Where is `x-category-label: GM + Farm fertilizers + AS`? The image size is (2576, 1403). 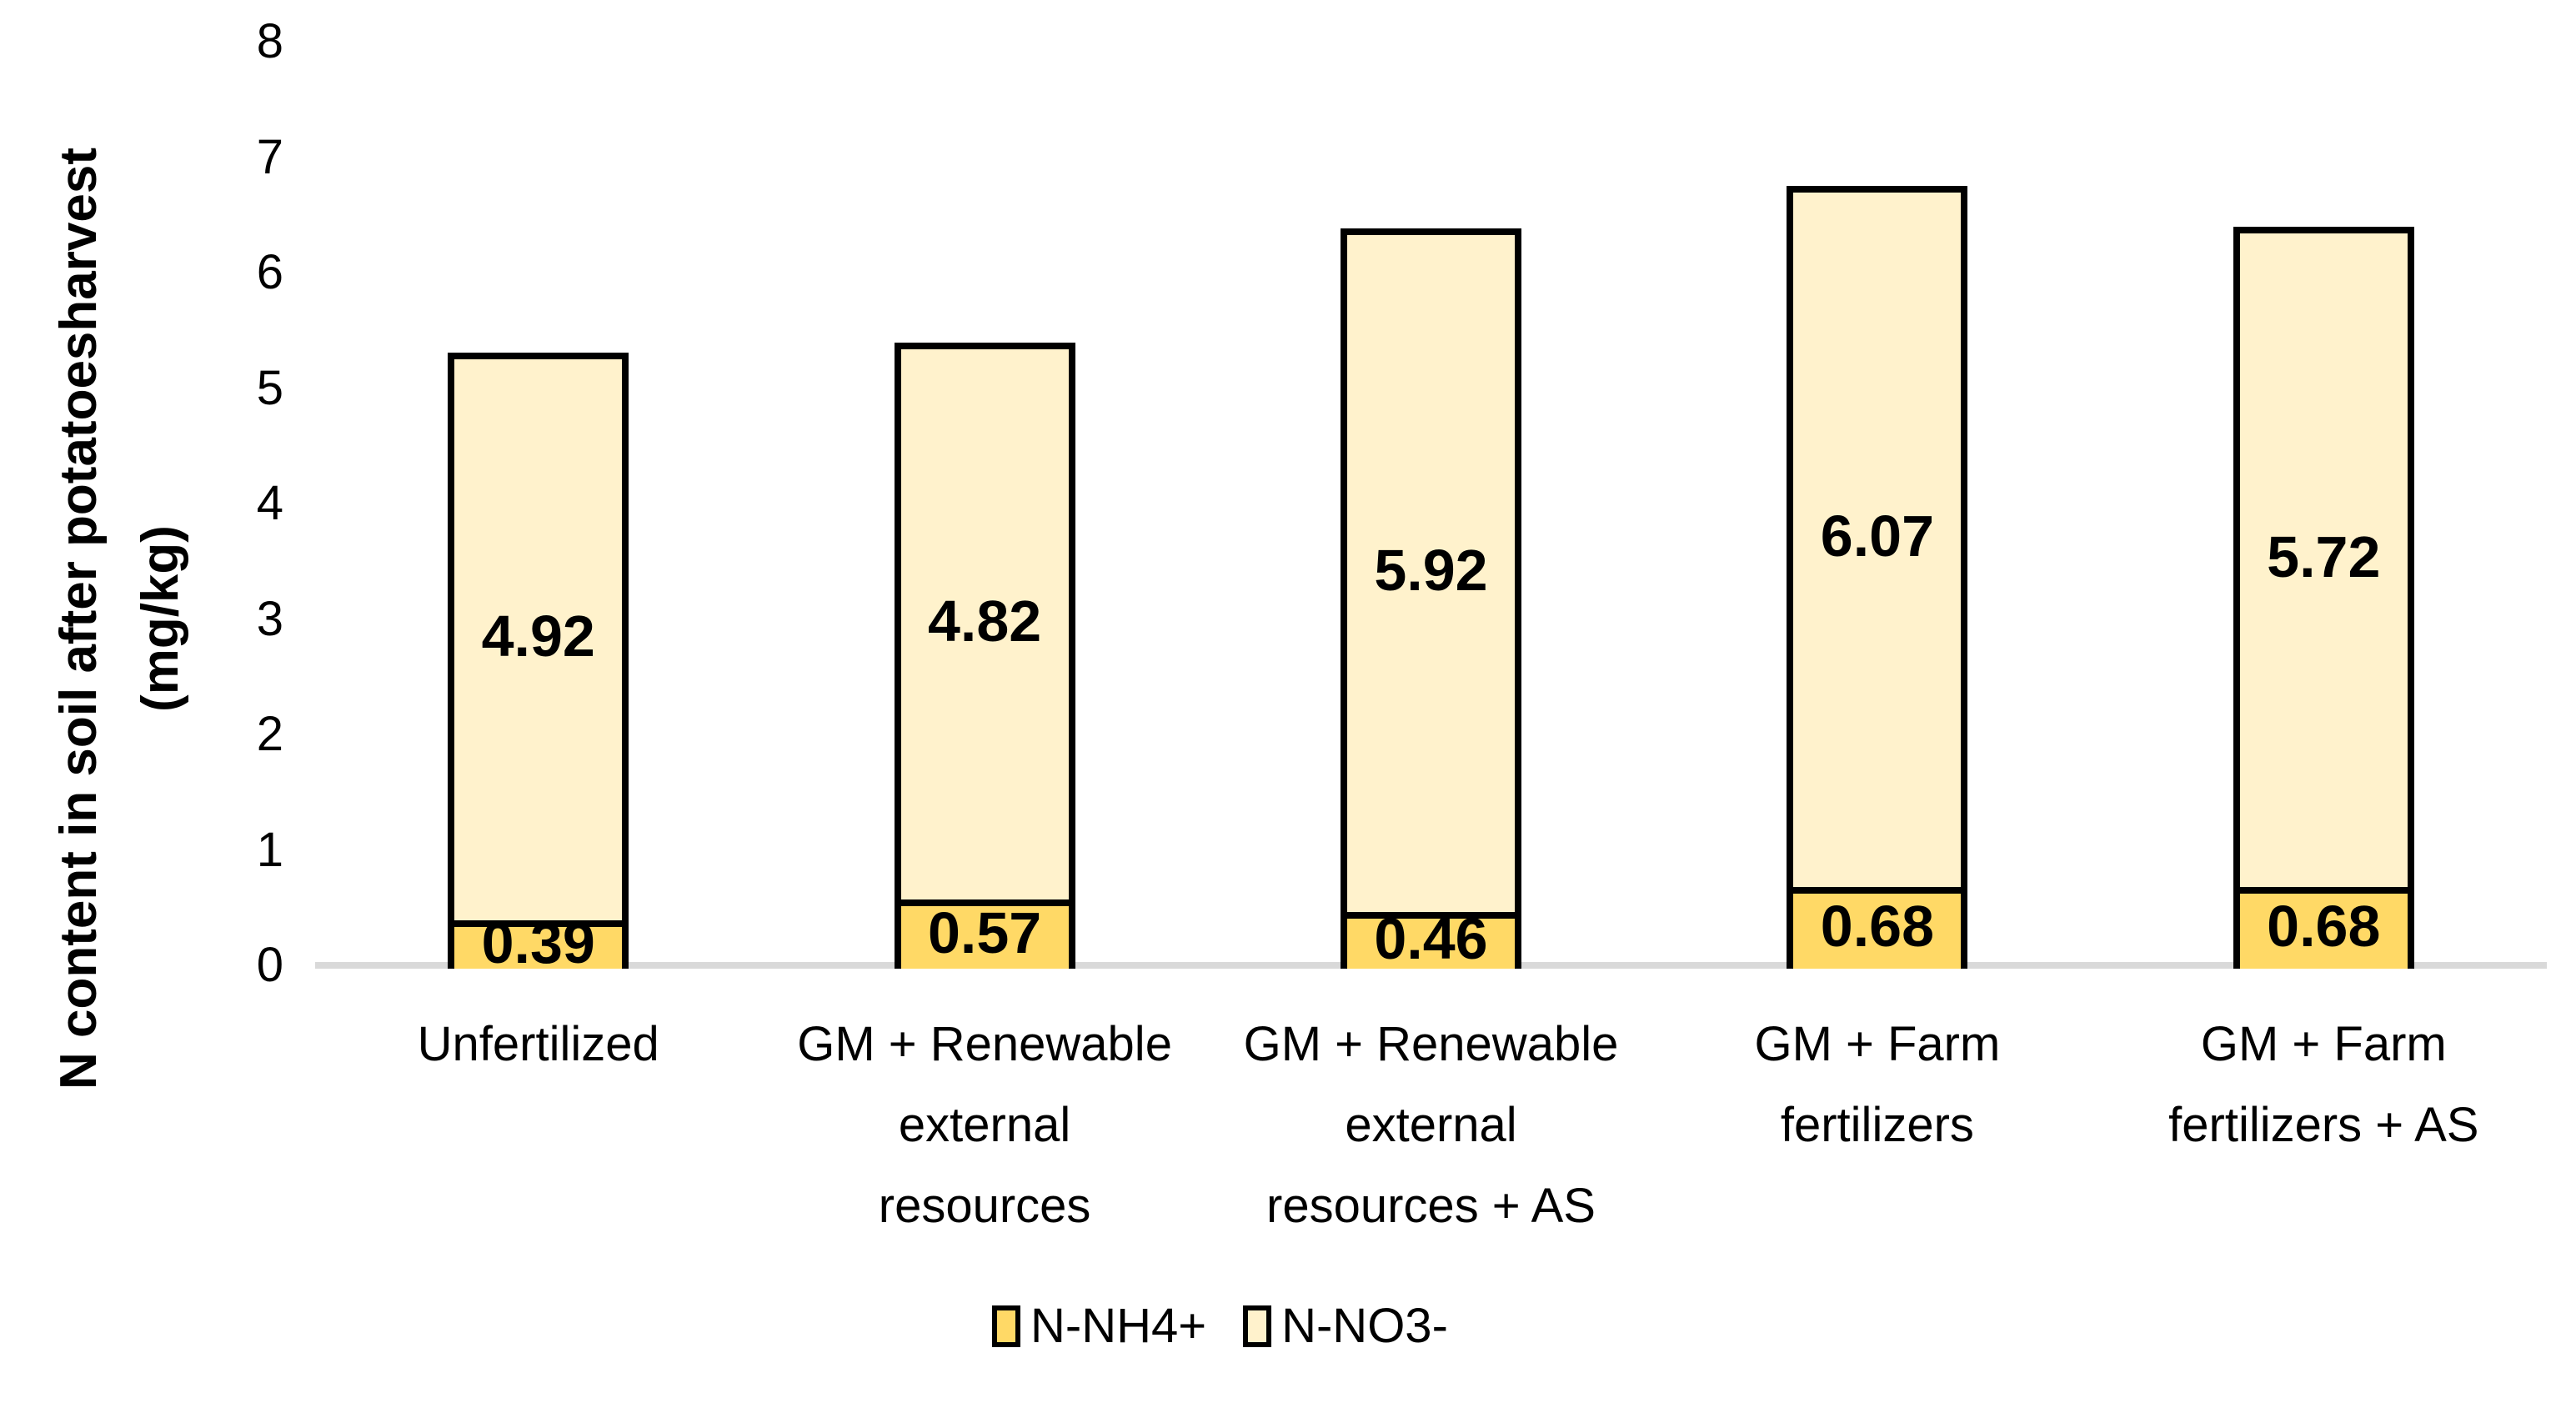 x-category-label: GM + Farm fertilizers + AS is located at coordinates (2323, 1084).